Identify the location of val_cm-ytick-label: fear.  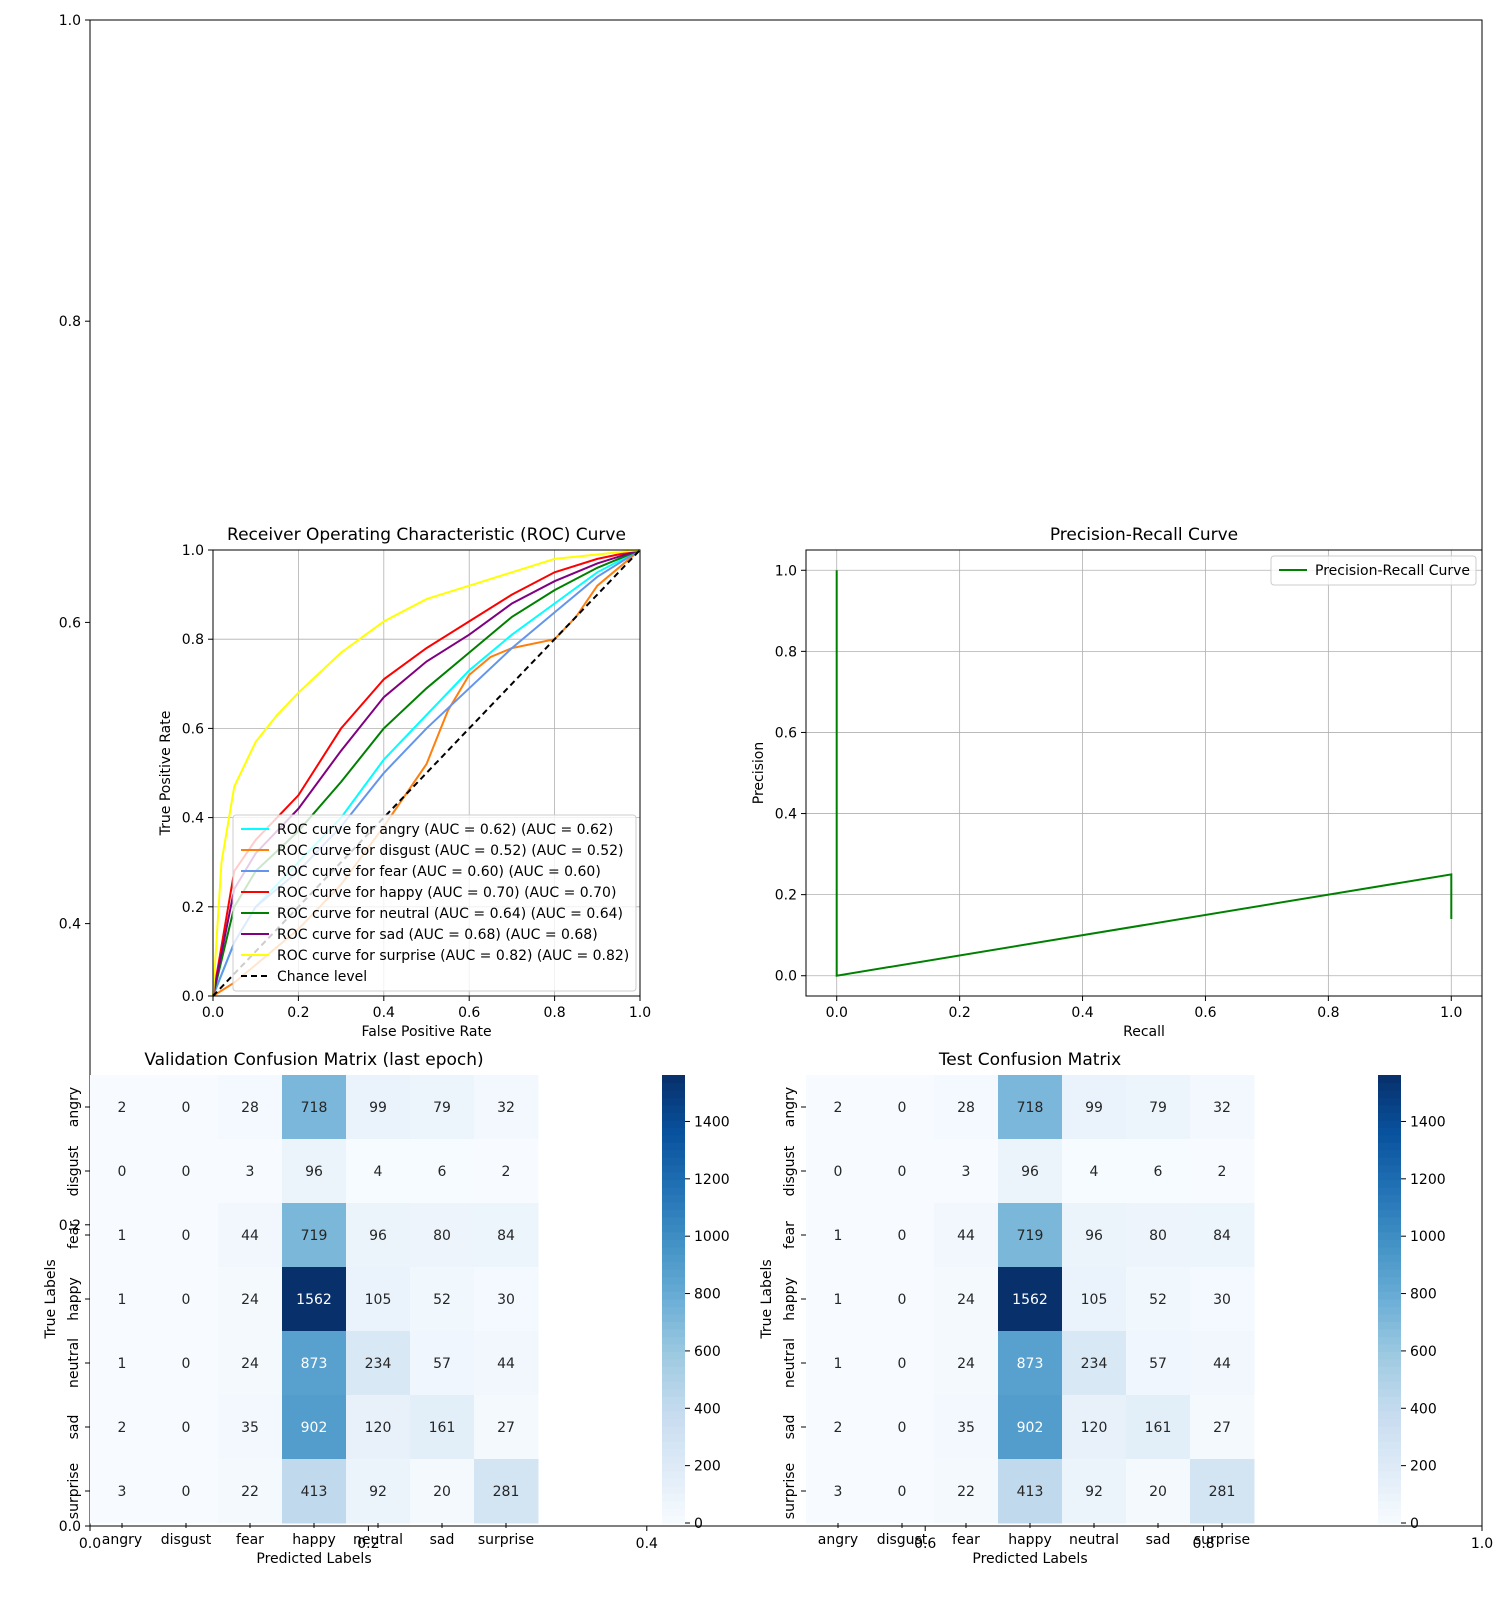
(74, 1235).